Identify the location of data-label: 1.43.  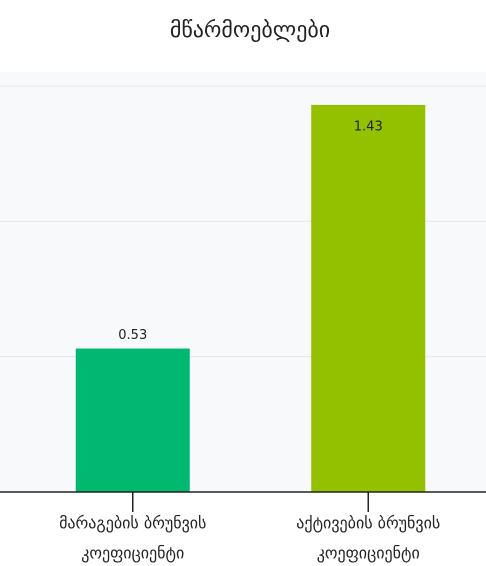
(368, 126).